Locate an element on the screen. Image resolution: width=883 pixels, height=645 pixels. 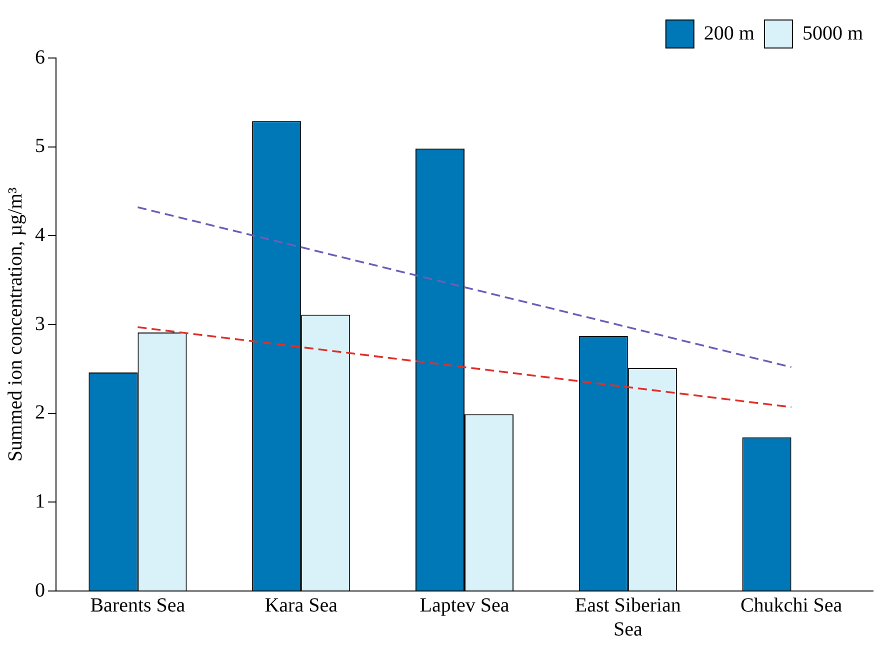
x-tick-label: Barents Sea is located at coordinates (138, 605).